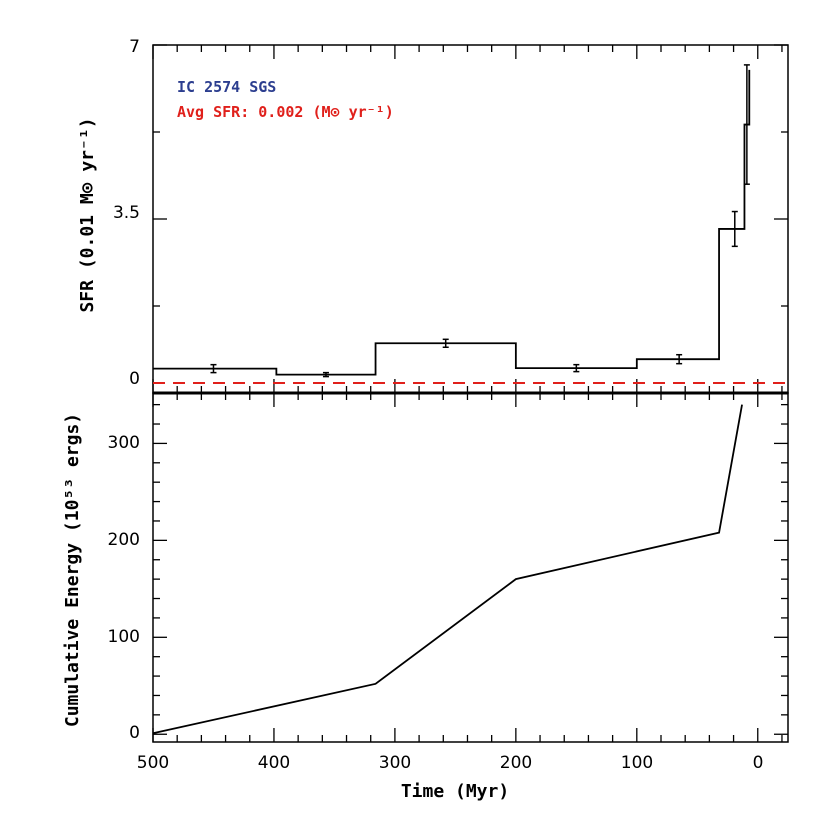  I want to click on xtick-label-0: 0, so click(758, 763).